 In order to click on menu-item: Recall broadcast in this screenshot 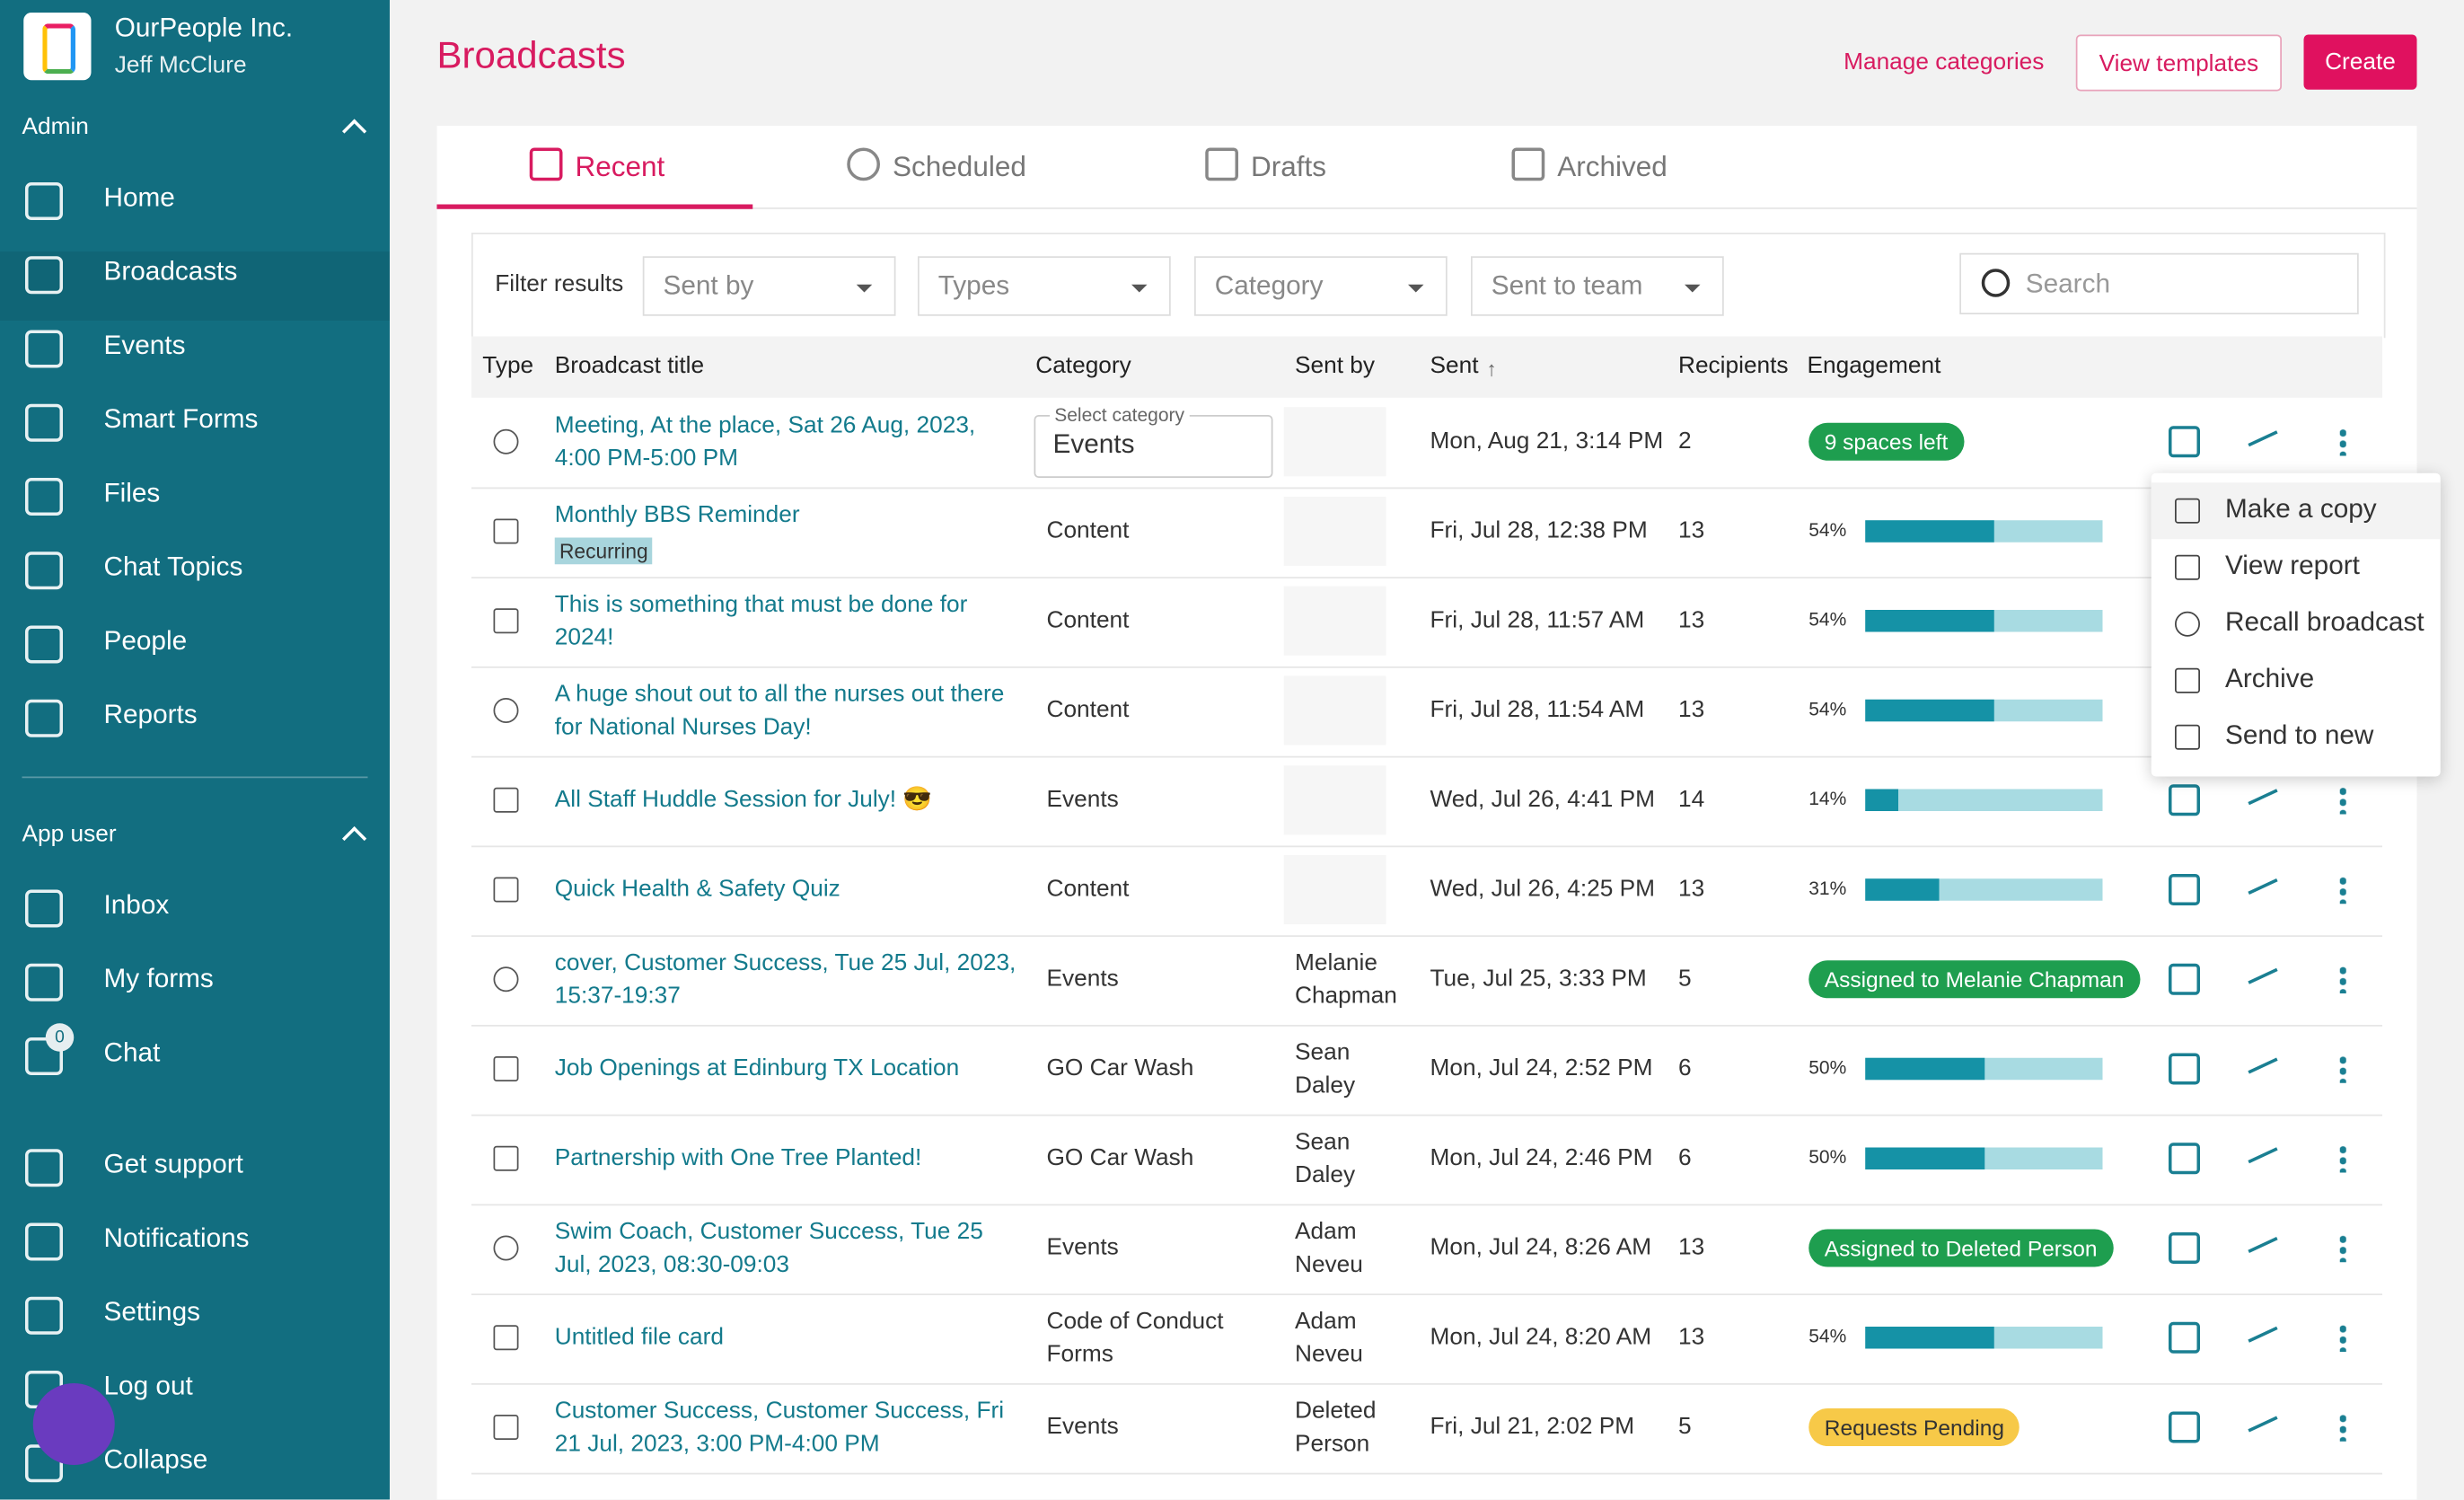, I will do `click(2324, 621)`.